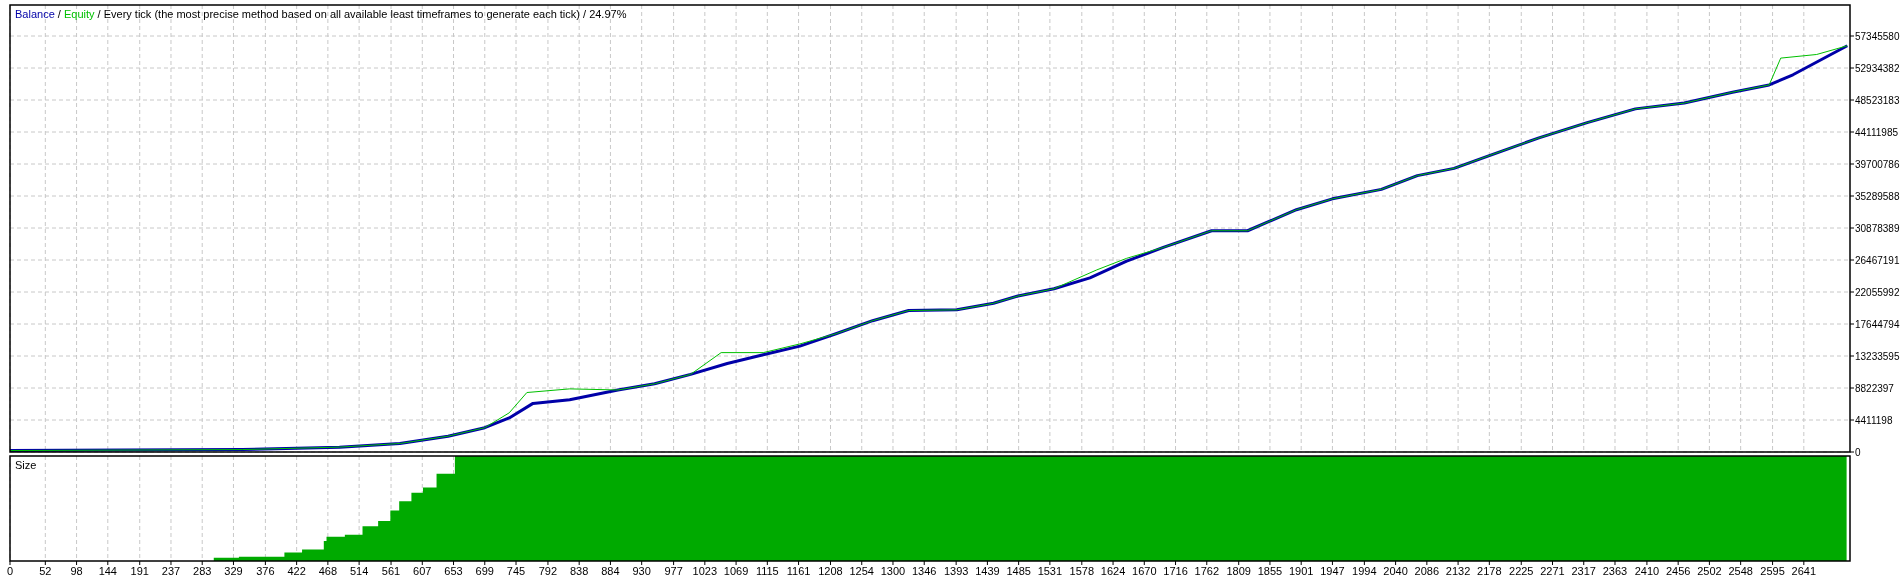 The height and width of the screenshot is (580, 1904). I want to click on text: Equity, so click(79, 14).